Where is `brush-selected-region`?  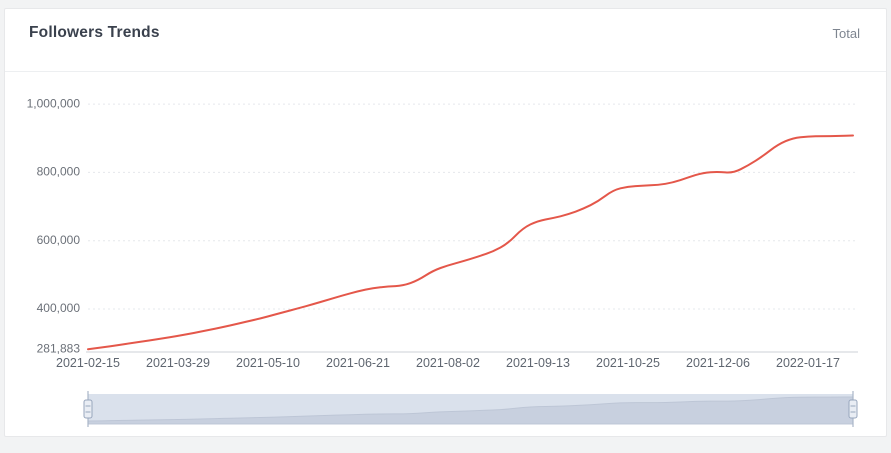 brush-selected-region is located at coordinates (470, 409).